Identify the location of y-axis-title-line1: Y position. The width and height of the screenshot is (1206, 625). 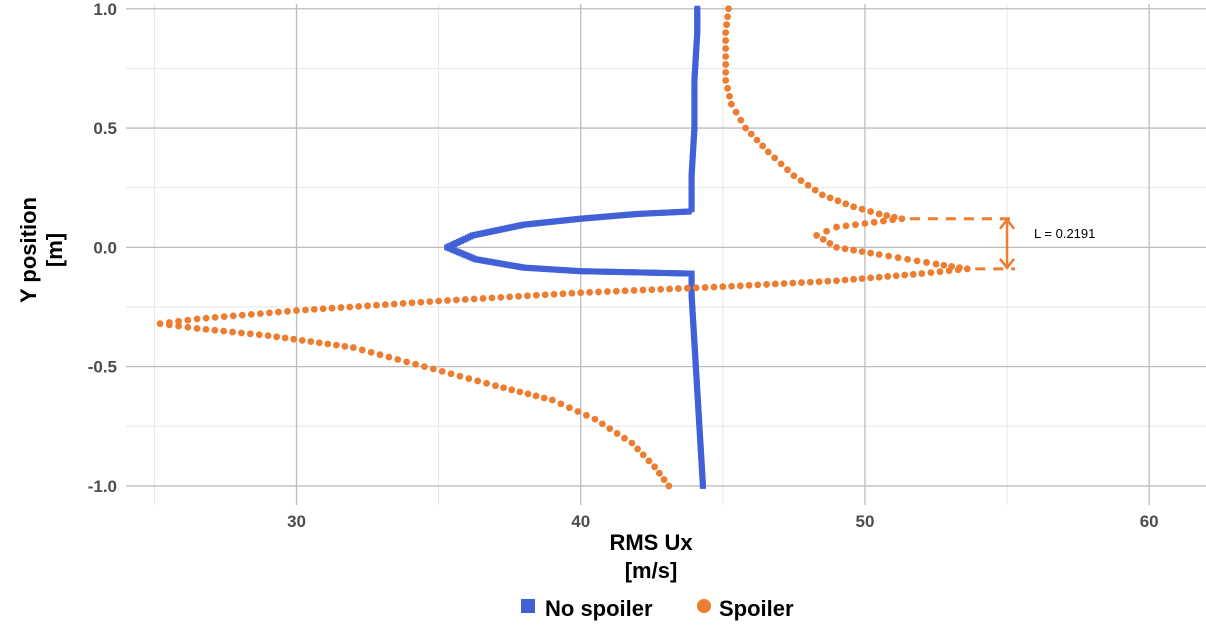
(28, 250).